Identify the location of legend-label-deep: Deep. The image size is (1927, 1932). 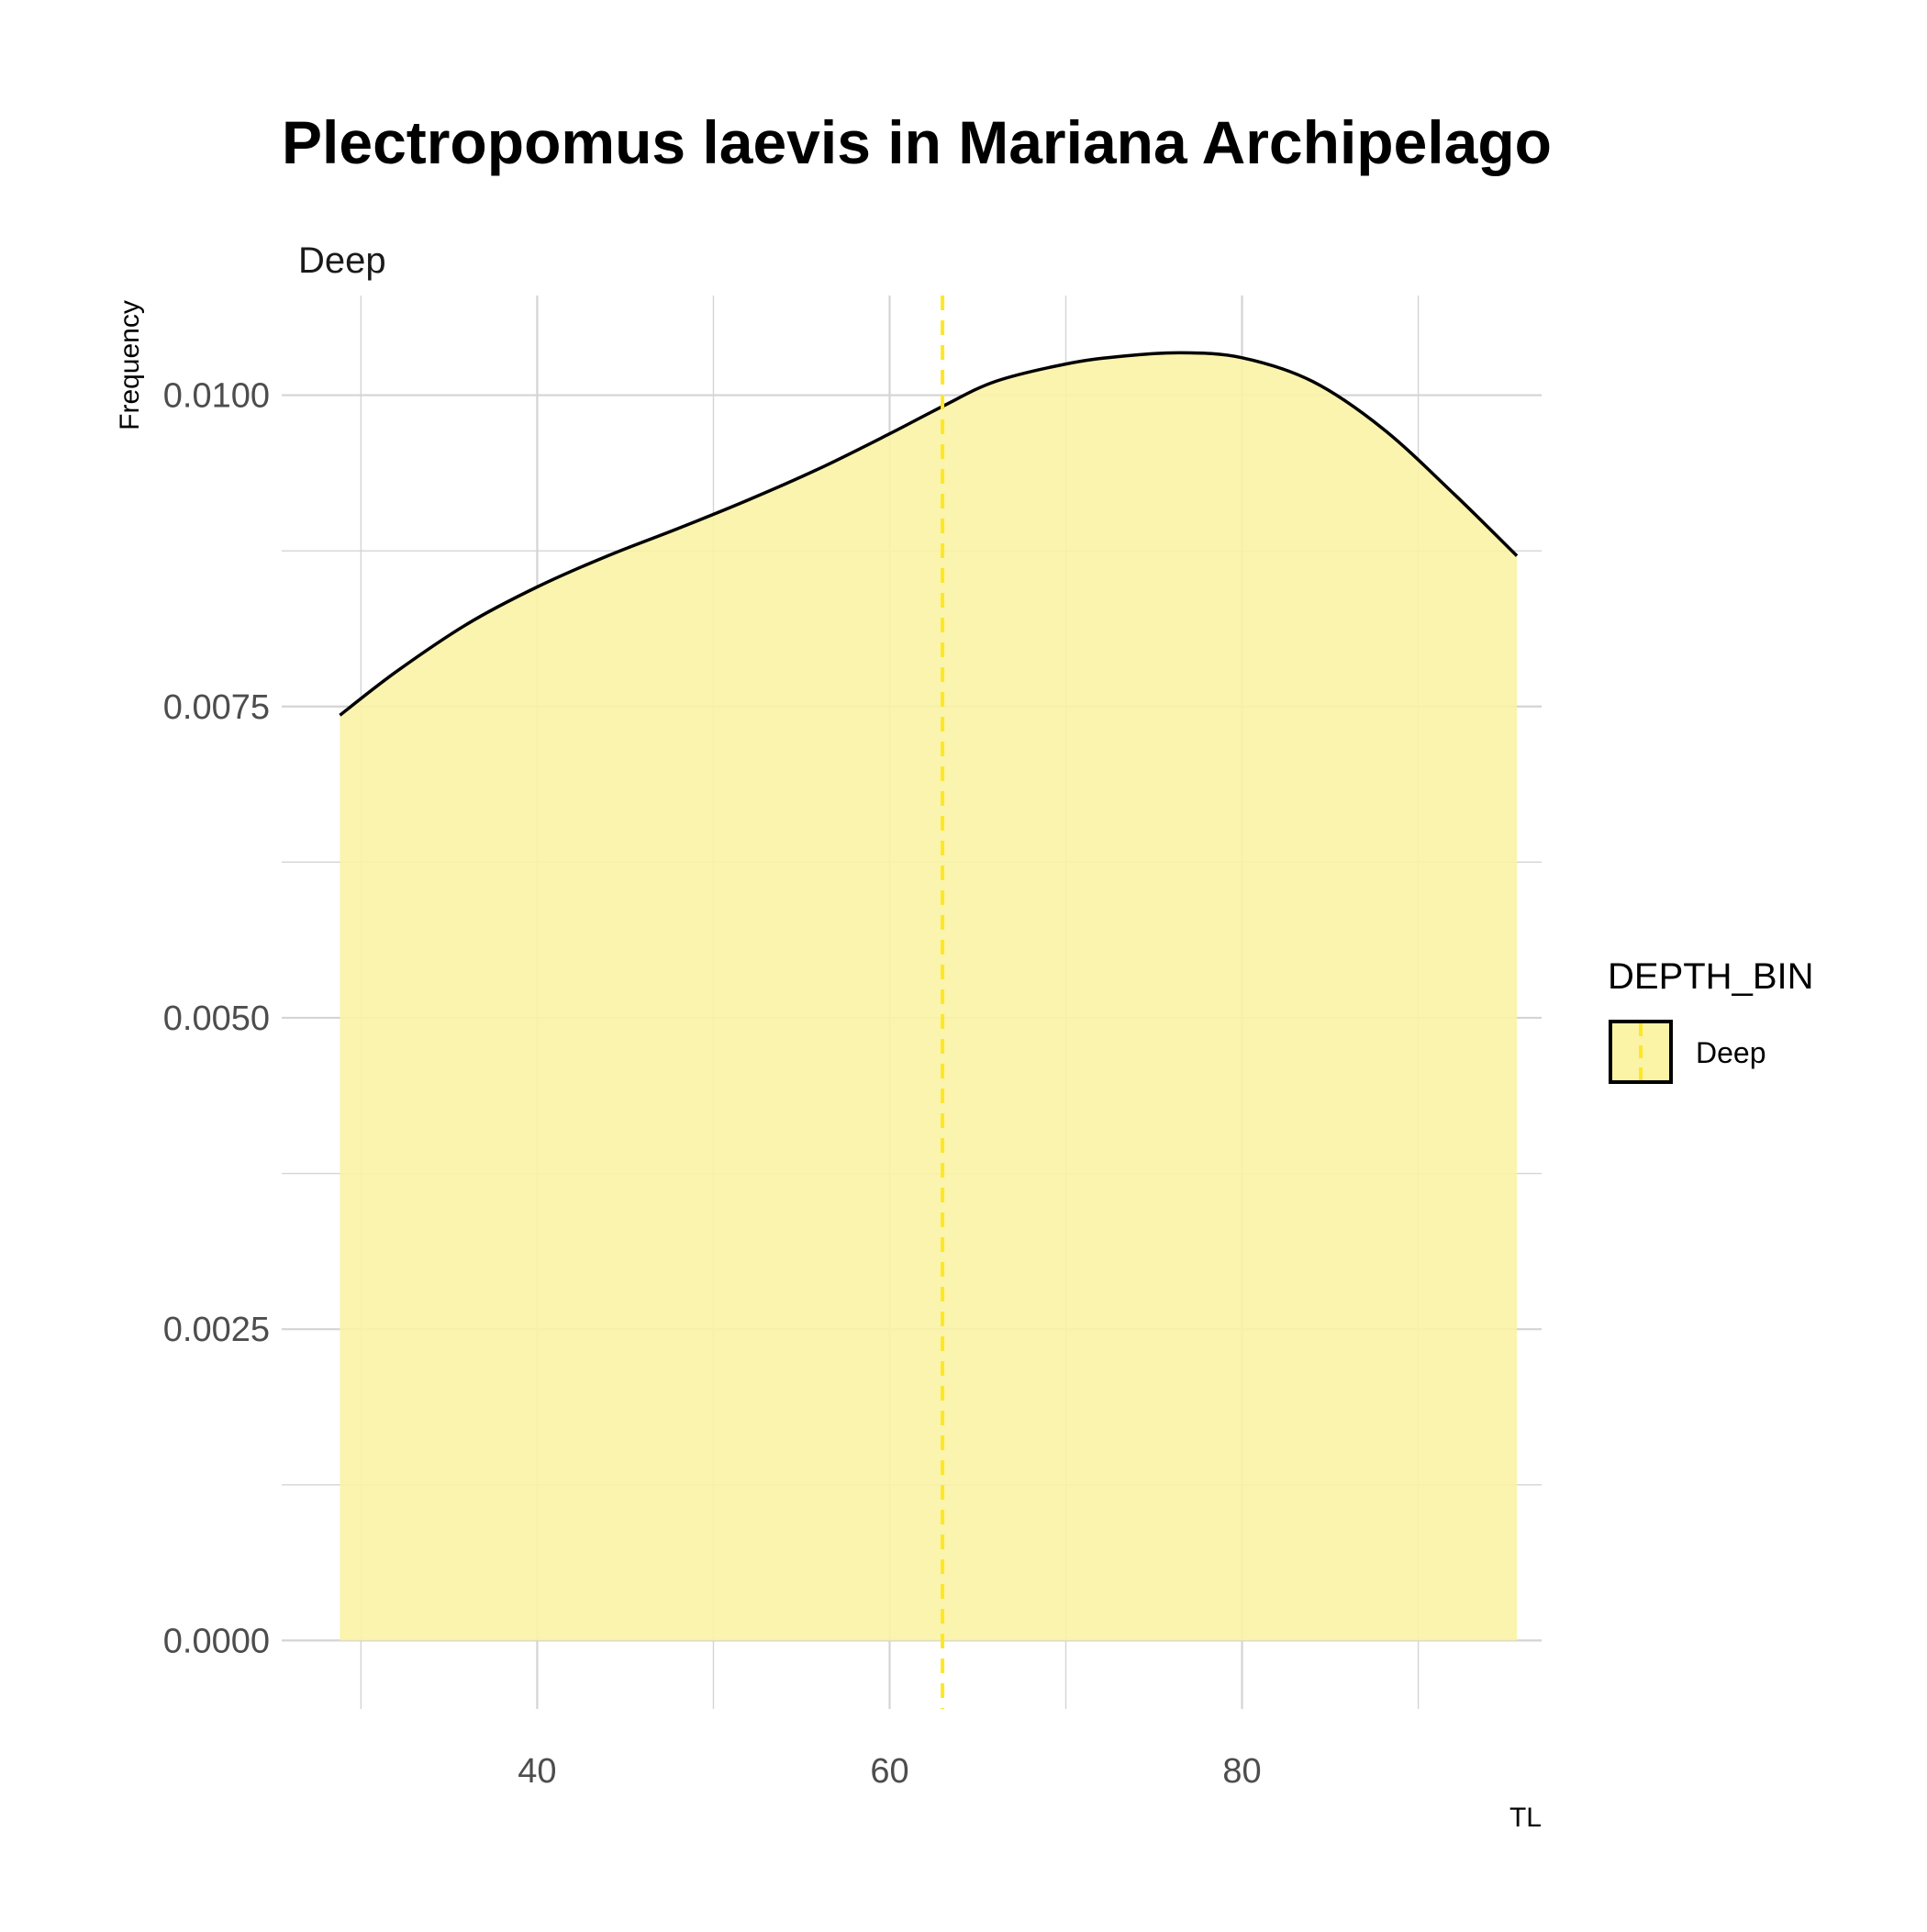
(1731, 1052).